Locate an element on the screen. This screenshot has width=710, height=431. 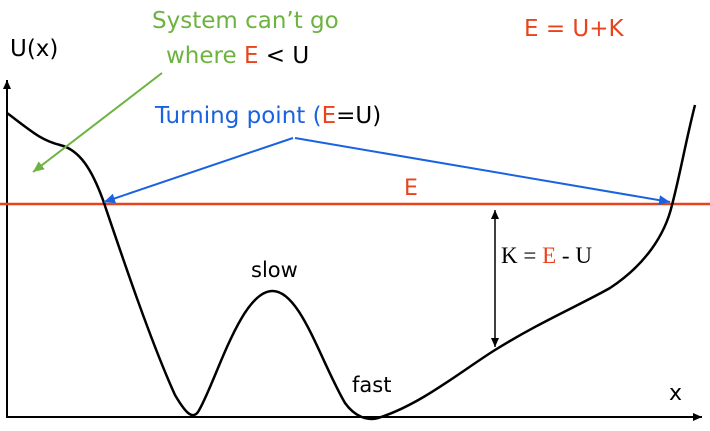
forbidden-region-arrow is located at coordinates (97, 122).